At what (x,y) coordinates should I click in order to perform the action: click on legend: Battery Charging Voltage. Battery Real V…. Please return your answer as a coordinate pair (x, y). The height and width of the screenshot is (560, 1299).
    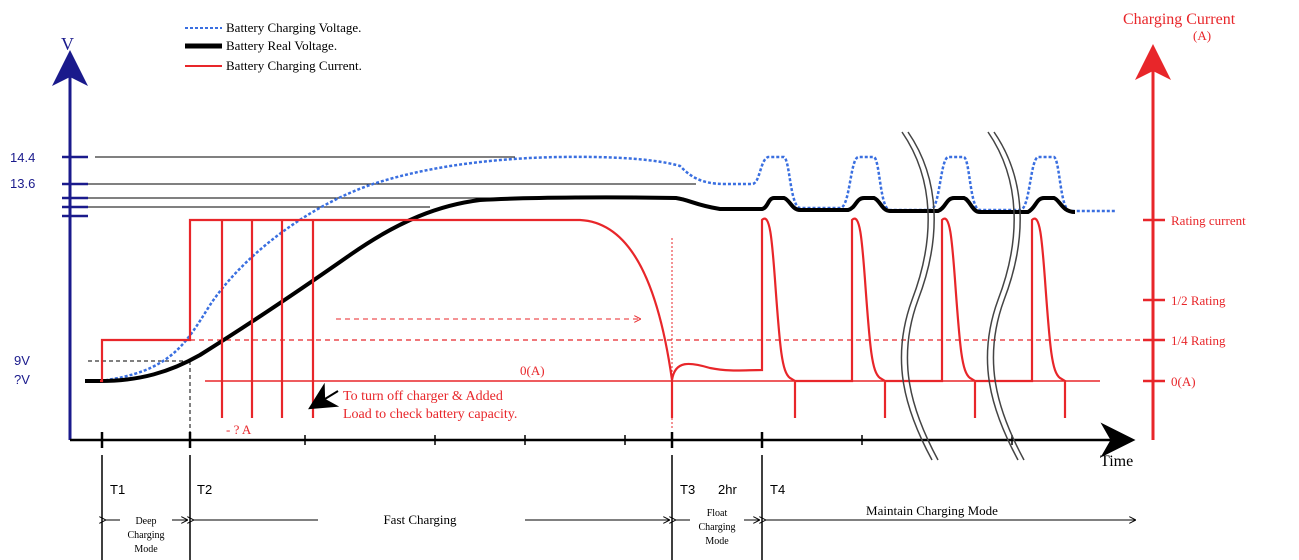
    Looking at the image, I should click on (273, 46).